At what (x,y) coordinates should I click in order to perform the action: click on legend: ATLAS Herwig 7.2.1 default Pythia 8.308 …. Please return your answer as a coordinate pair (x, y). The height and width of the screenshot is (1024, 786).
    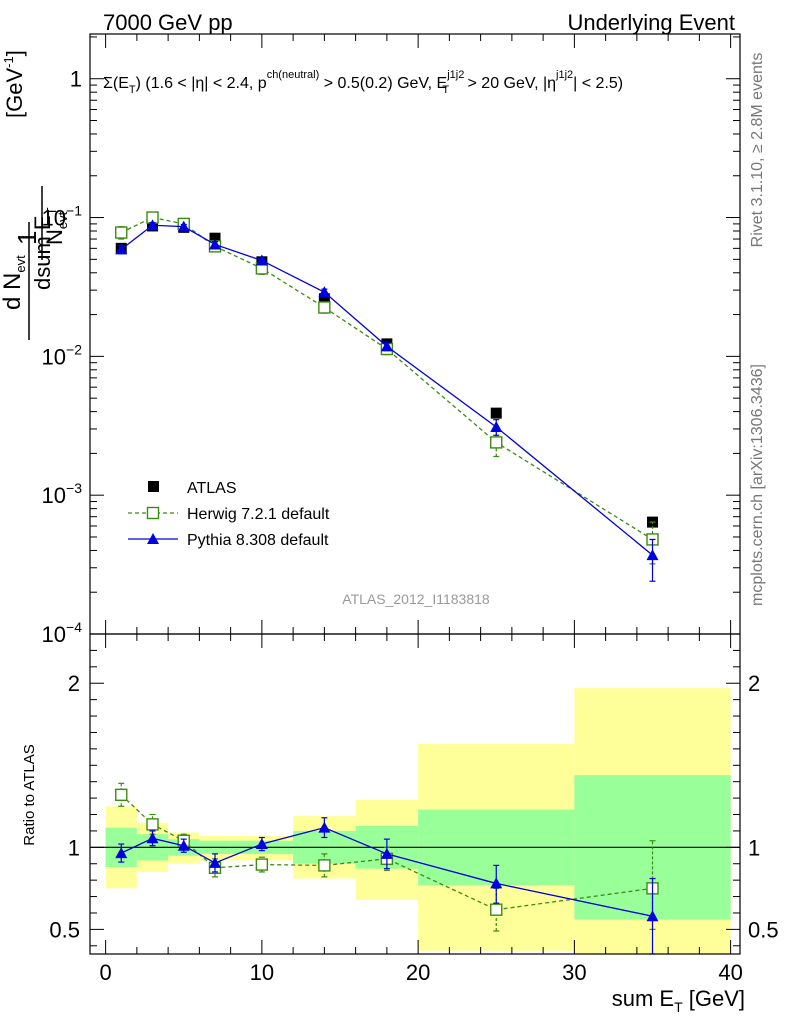
    Looking at the image, I should click on (229, 514).